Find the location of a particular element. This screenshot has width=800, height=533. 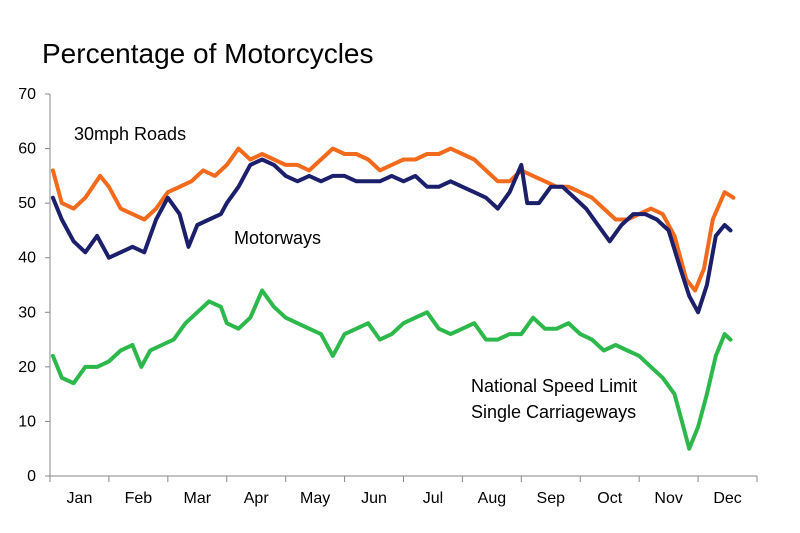

y-tick-label: 70 is located at coordinates (27, 94).